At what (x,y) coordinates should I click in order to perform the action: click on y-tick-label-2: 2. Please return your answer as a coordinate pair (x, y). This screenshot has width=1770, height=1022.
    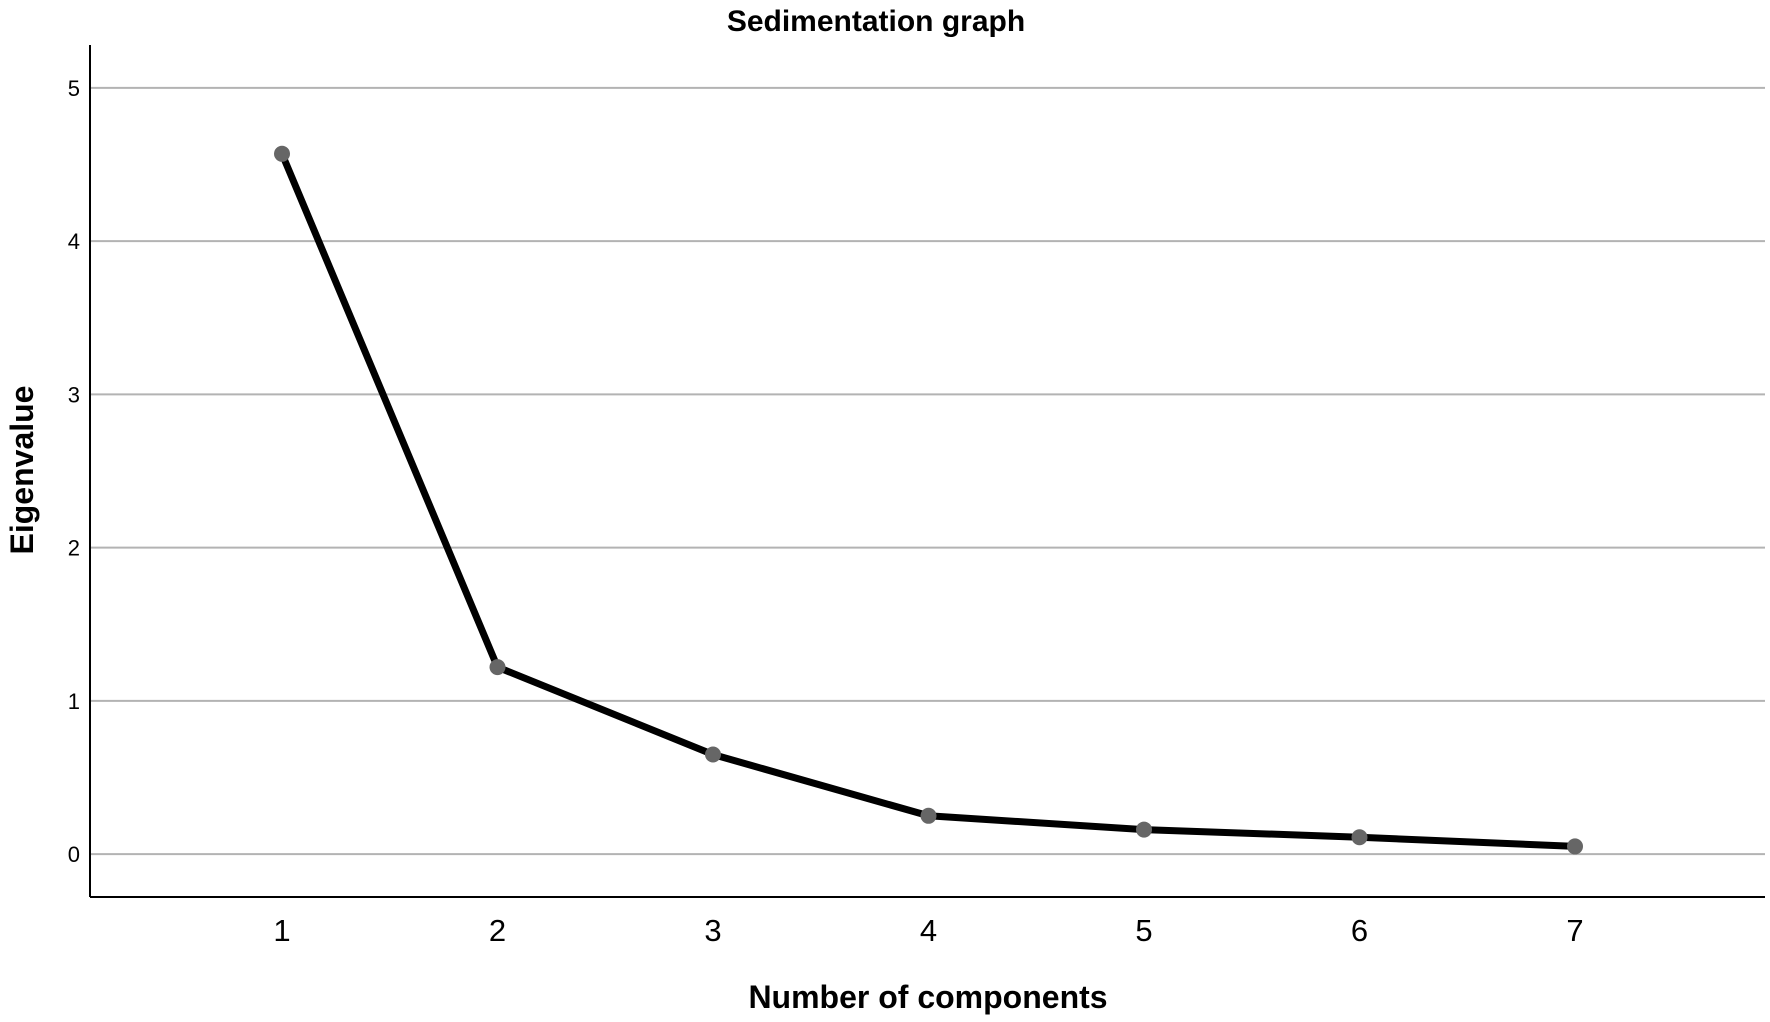
    Looking at the image, I should click on (74, 548).